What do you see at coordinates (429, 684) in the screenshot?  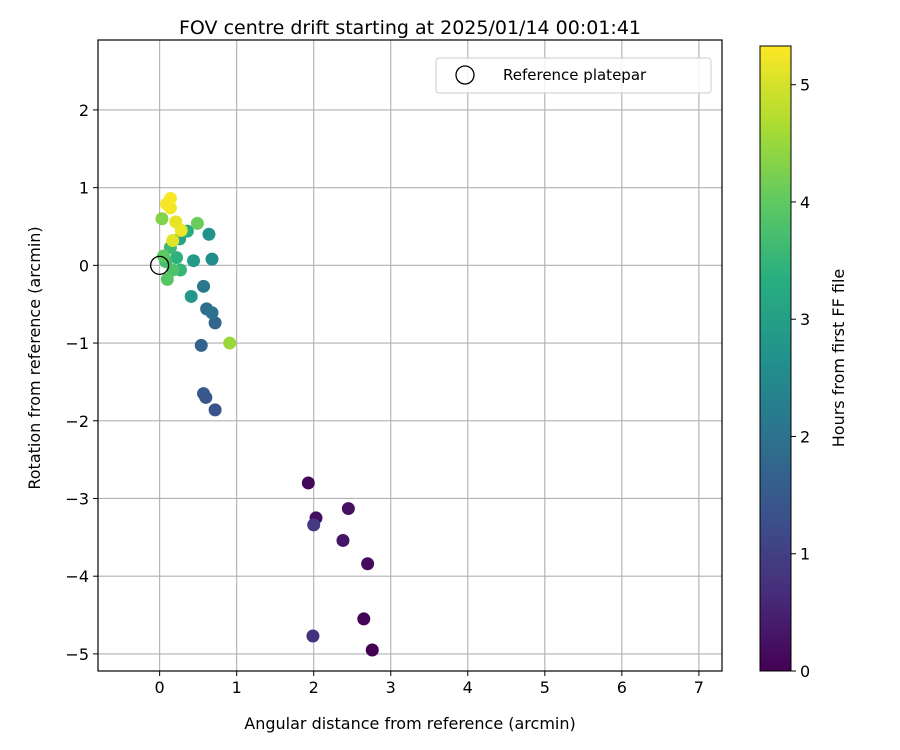 I see `x-axis-ticks: 0 1 2 3 4 5 6 7` at bounding box center [429, 684].